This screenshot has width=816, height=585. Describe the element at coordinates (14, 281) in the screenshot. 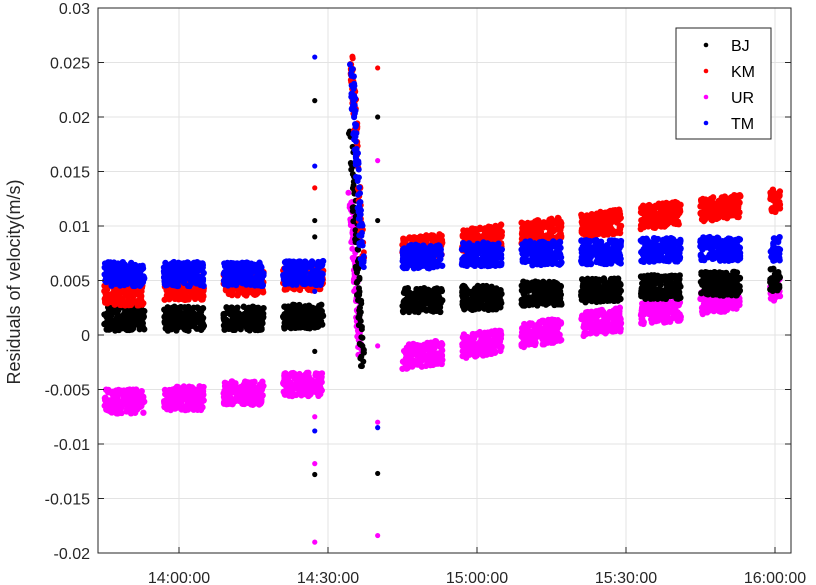

I see `y-axis-label: Residuals of velocity(m/s)` at that location.